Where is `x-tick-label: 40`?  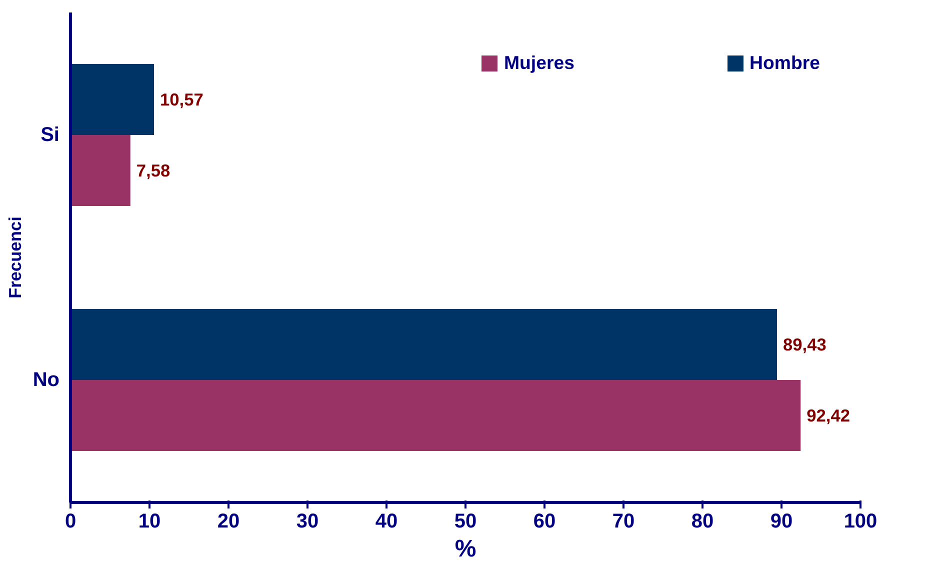 x-tick-label: 40 is located at coordinates (386, 521).